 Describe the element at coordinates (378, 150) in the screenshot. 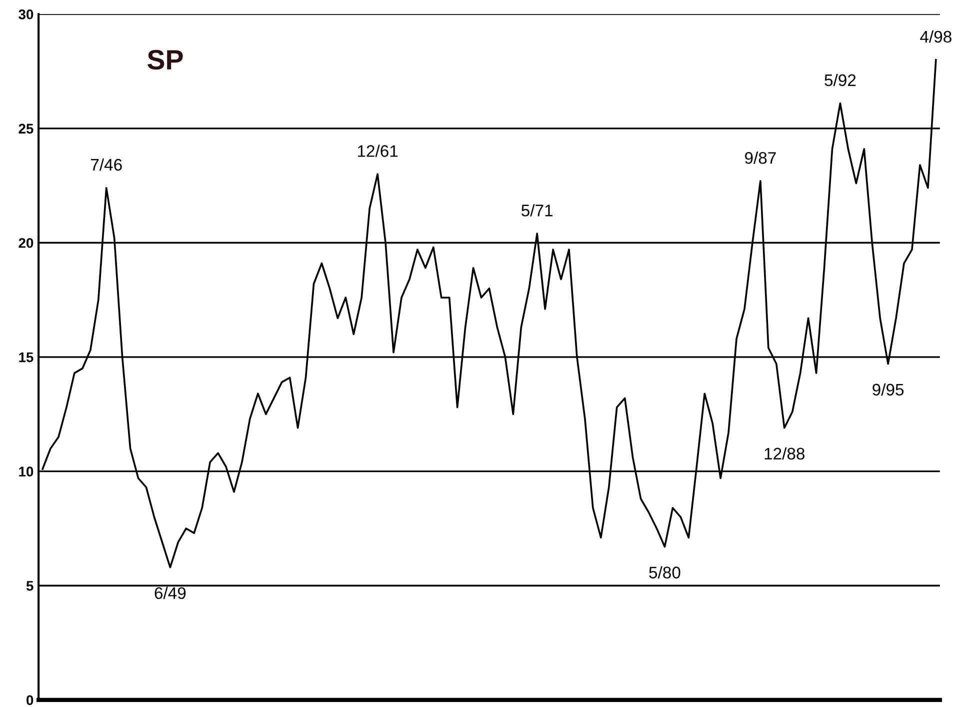

I see `annotation: 12/61` at that location.